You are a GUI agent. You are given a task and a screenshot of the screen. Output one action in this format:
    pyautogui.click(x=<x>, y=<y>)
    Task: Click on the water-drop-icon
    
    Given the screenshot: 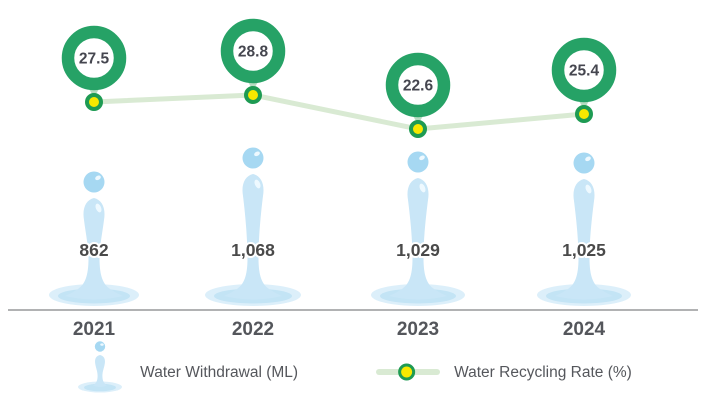 What is the action you would take?
    pyautogui.click(x=100, y=367)
    